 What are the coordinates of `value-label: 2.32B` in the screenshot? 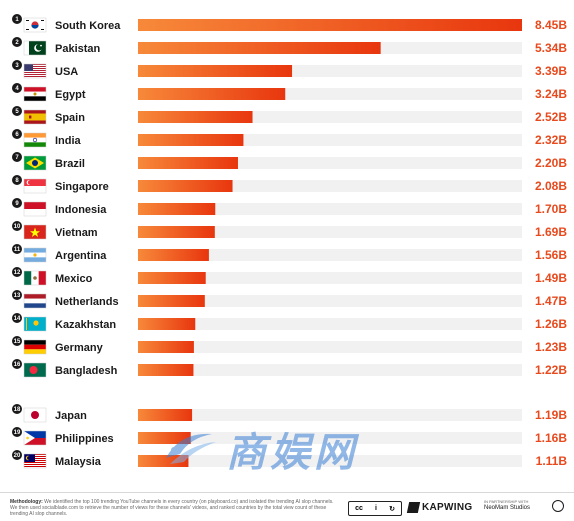 It's located at (551, 140).